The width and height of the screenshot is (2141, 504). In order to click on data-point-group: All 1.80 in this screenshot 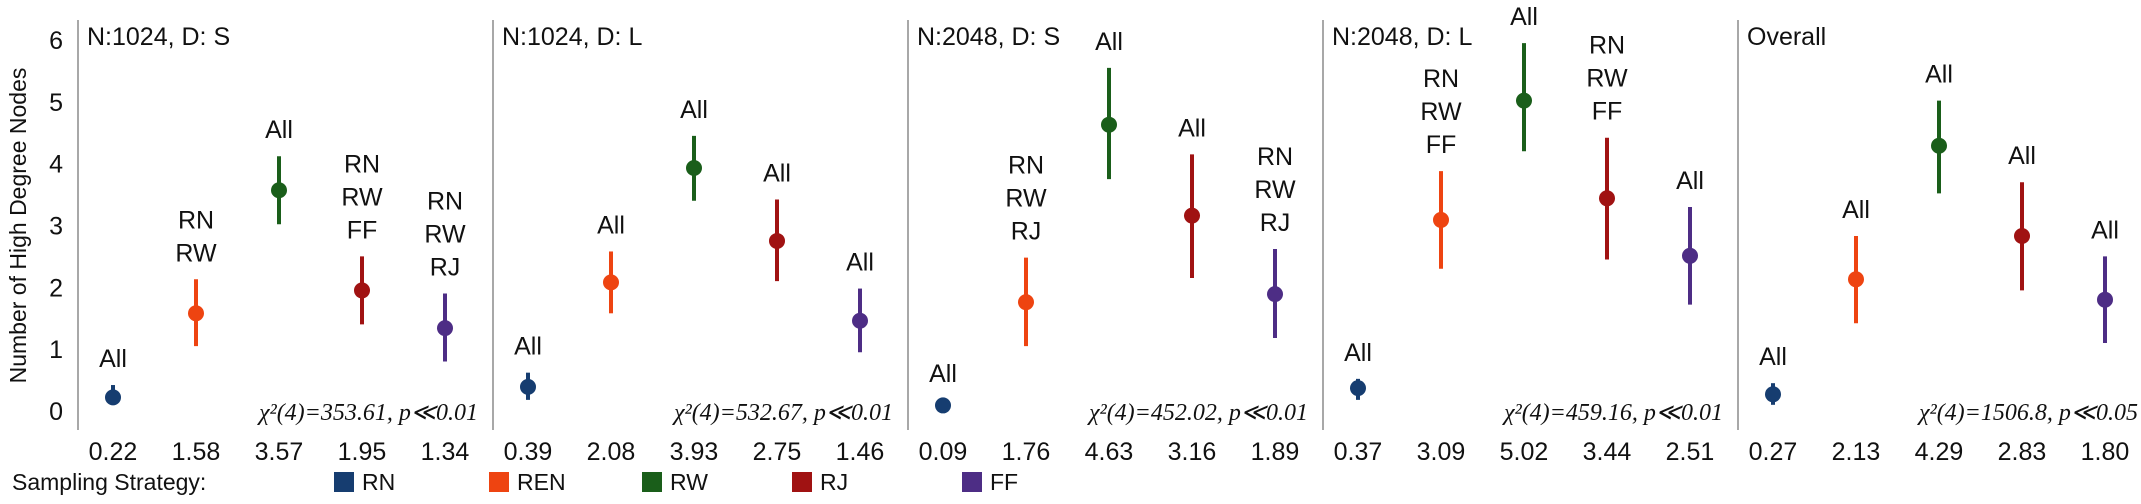, I will do `click(2105, 341)`.